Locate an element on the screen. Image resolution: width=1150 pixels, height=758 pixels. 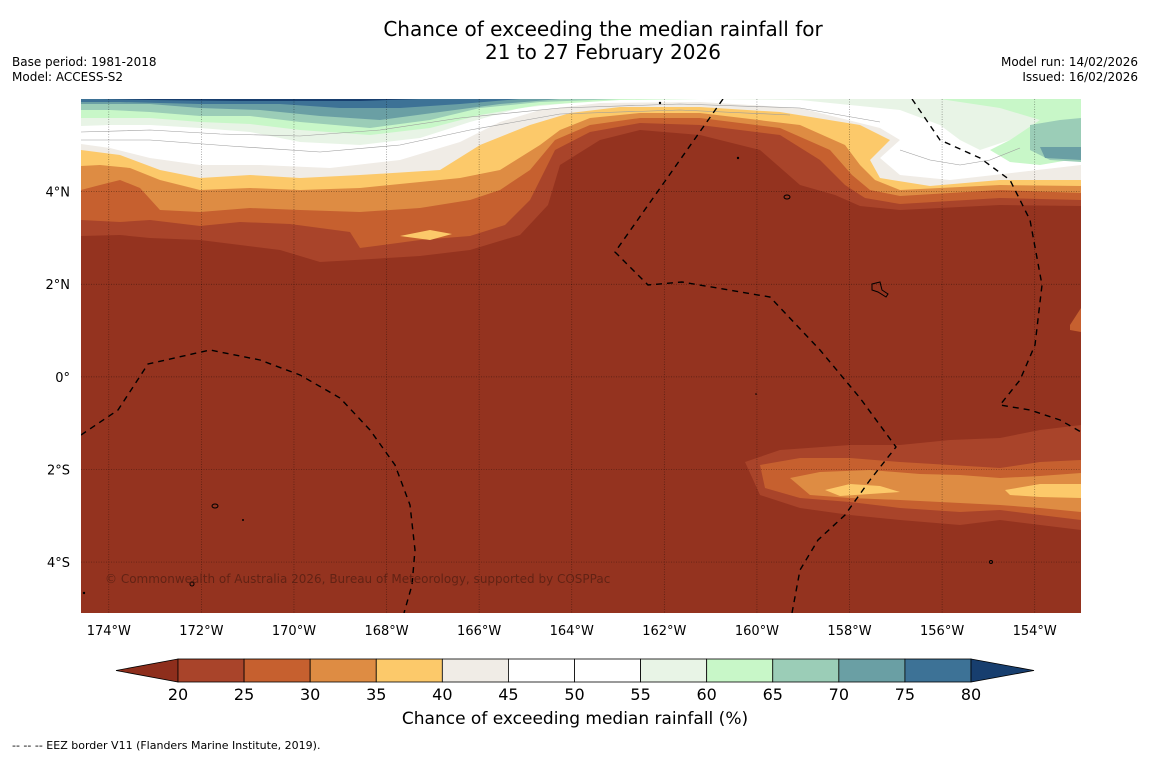
colorbar-tick-label: 40 is located at coordinates (442, 694).